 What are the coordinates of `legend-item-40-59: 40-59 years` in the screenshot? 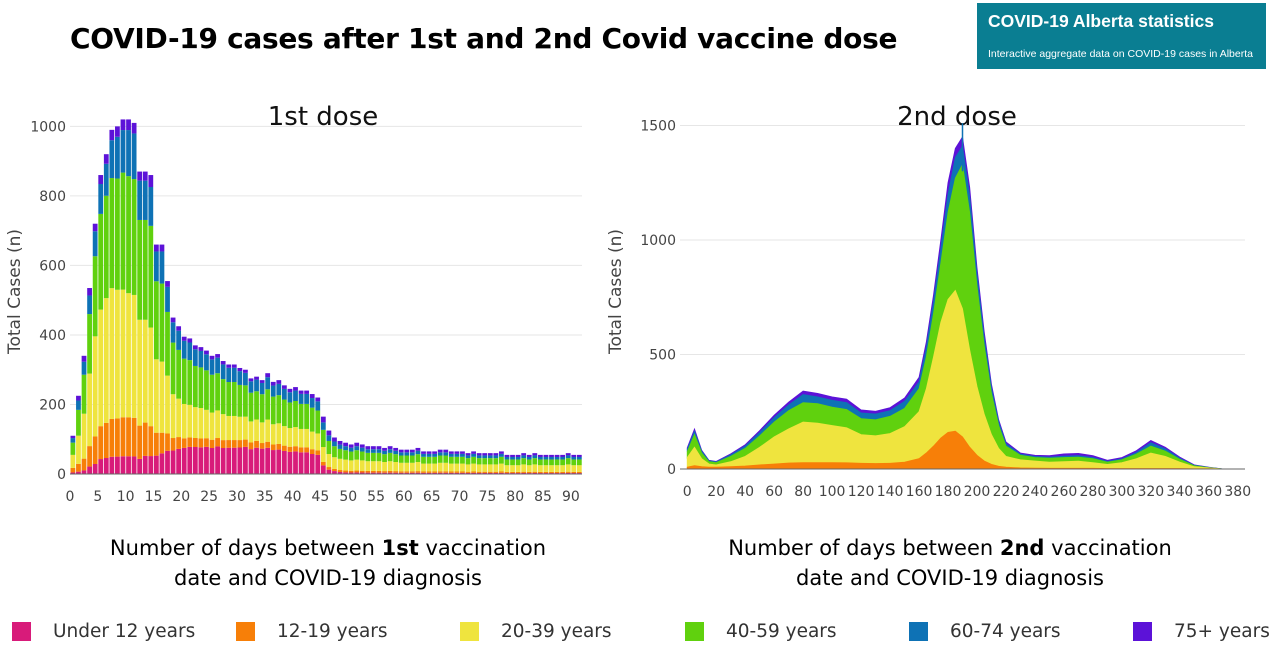 It's located at (761, 631).